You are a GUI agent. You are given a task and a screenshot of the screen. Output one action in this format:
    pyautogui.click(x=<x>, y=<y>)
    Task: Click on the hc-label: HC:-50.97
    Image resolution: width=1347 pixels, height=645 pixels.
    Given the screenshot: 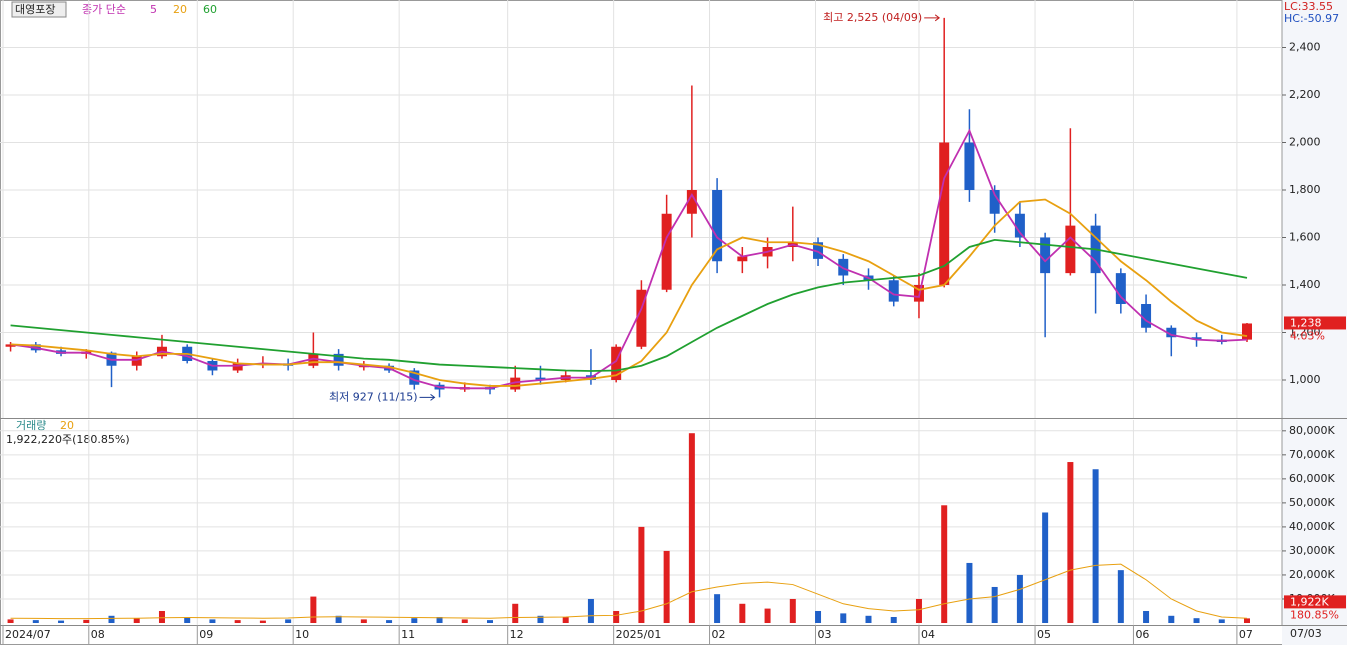 What is the action you would take?
    pyautogui.click(x=1311, y=18)
    